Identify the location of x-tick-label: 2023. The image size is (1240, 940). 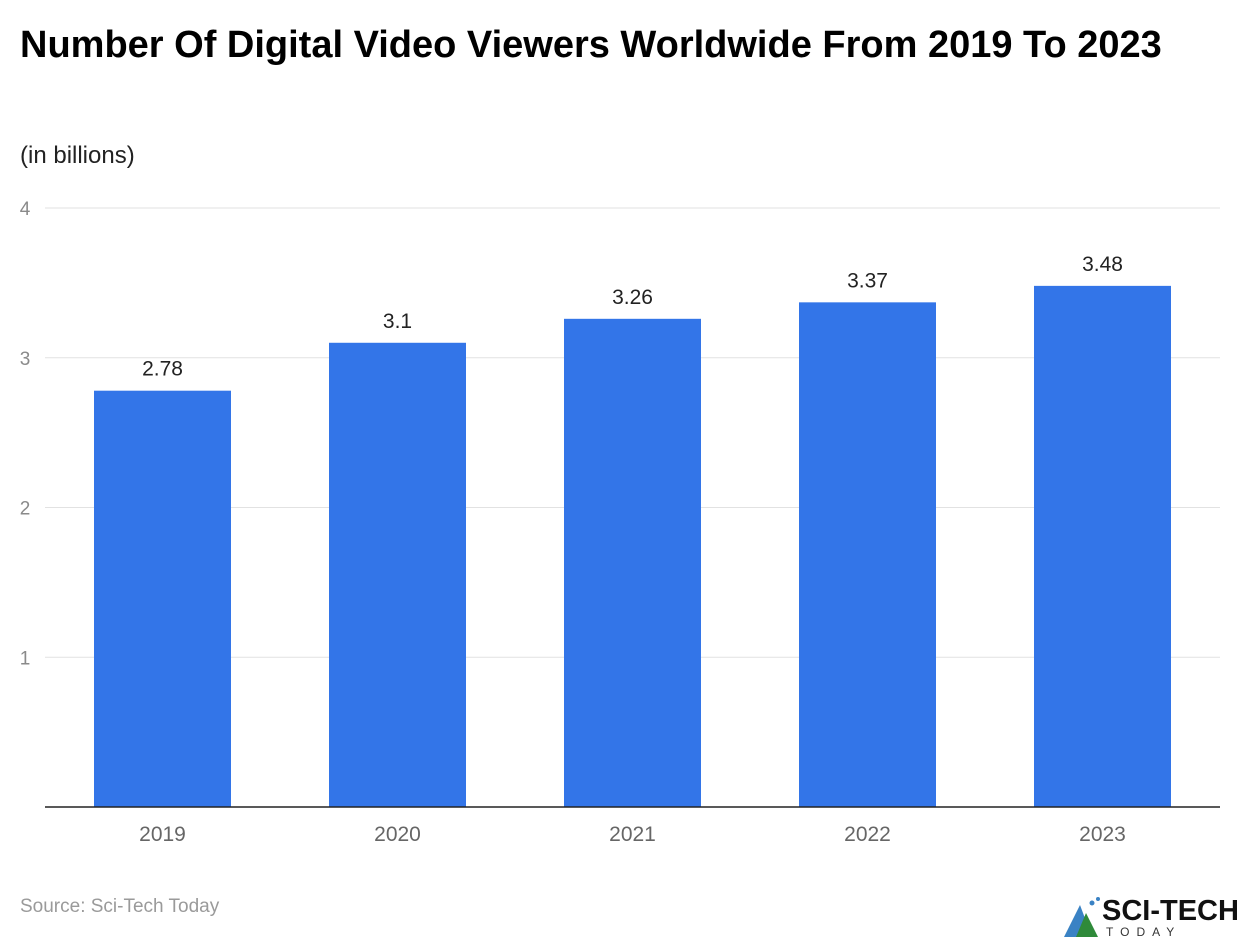
(1102, 834).